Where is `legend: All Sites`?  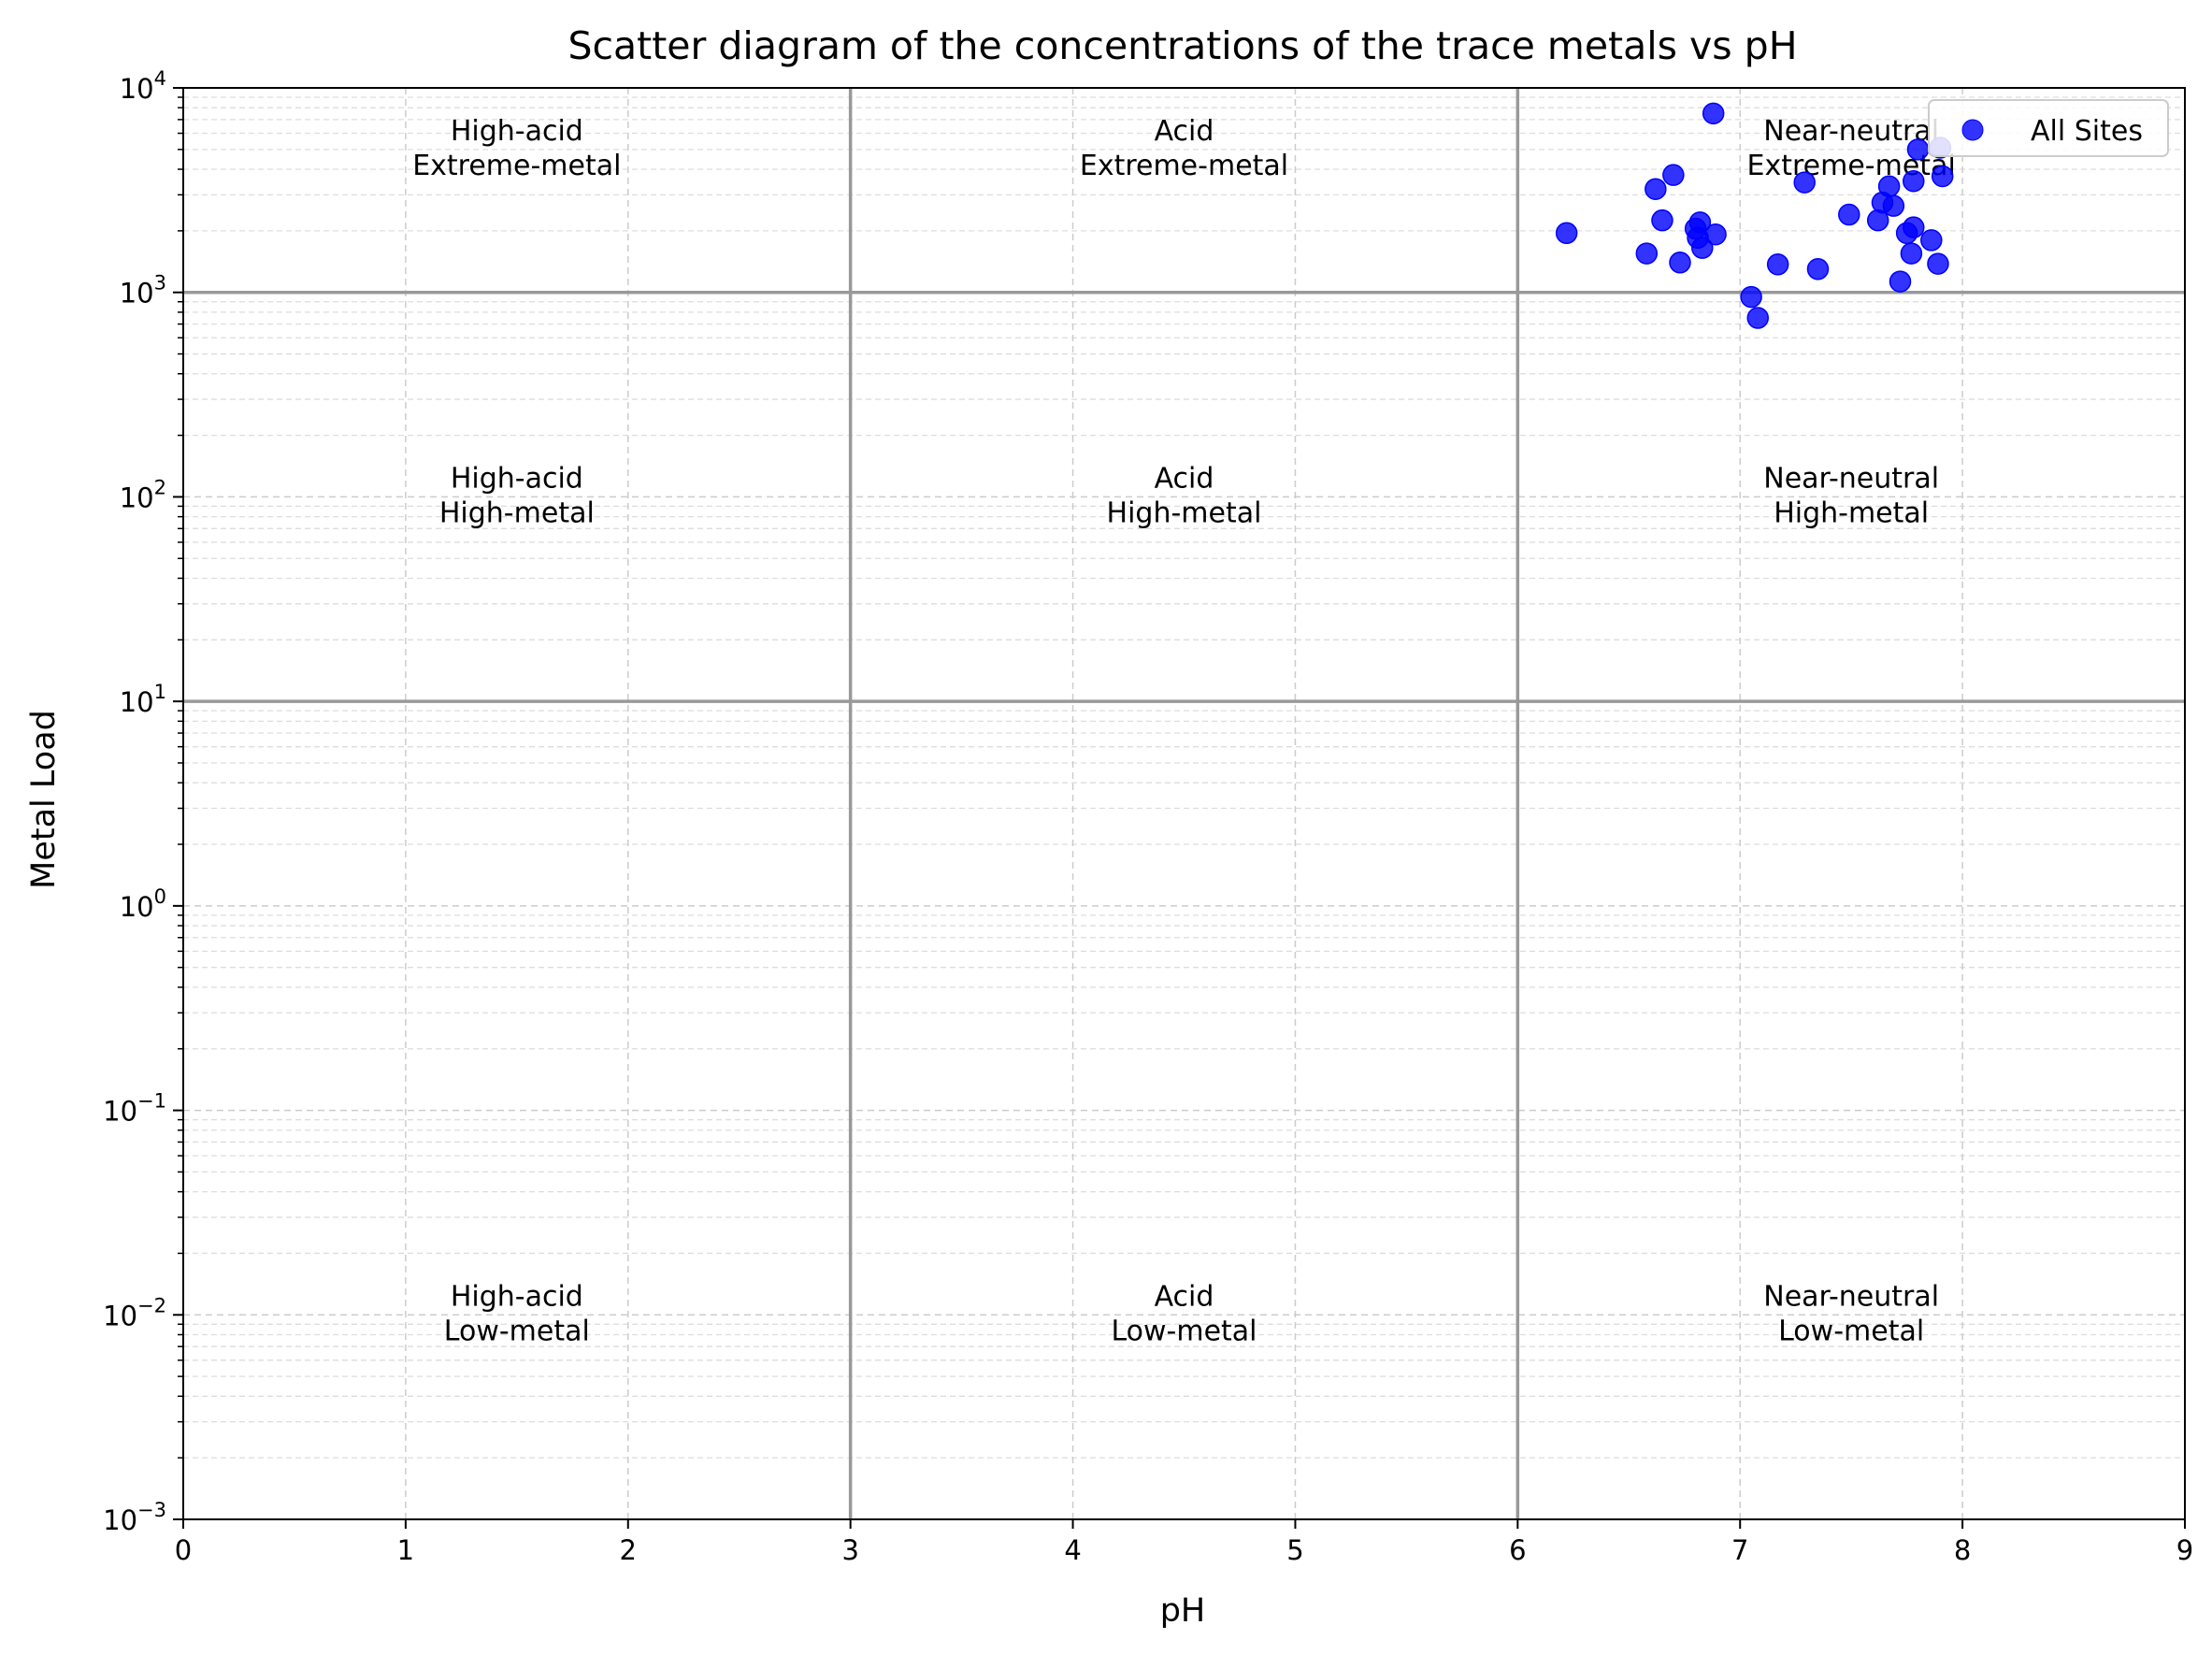 legend: All Sites is located at coordinates (2048, 128).